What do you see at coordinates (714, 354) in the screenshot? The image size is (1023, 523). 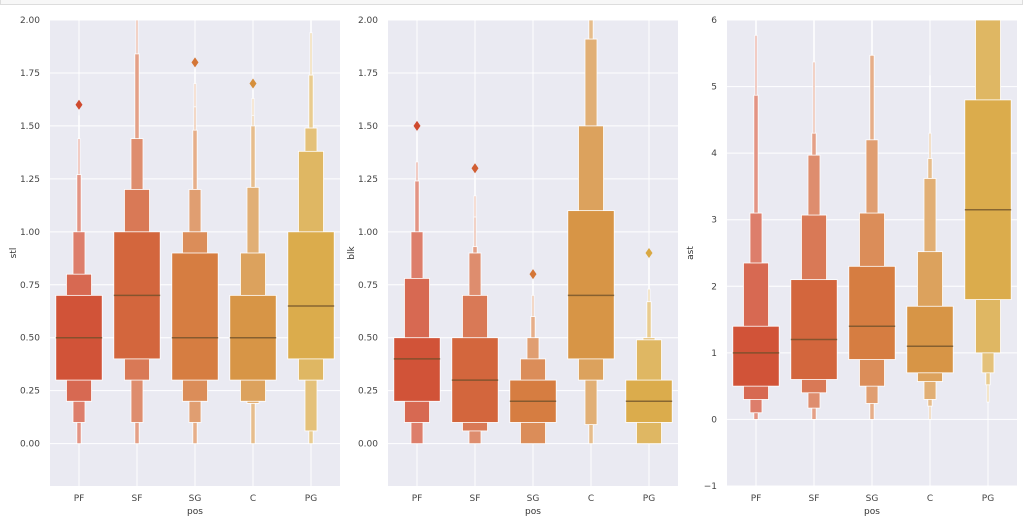 I see `y-tick-label: 1` at bounding box center [714, 354].